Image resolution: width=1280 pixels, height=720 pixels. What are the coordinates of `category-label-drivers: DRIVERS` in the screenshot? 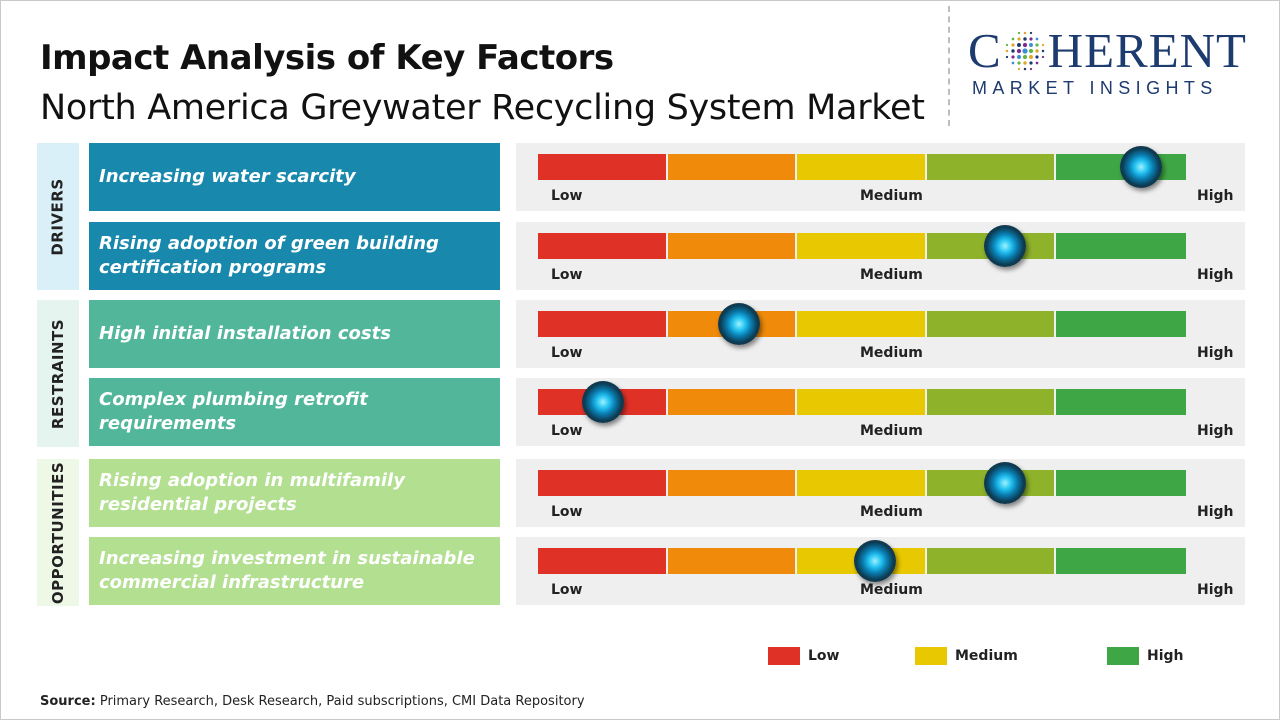 It's located at (58, 216).